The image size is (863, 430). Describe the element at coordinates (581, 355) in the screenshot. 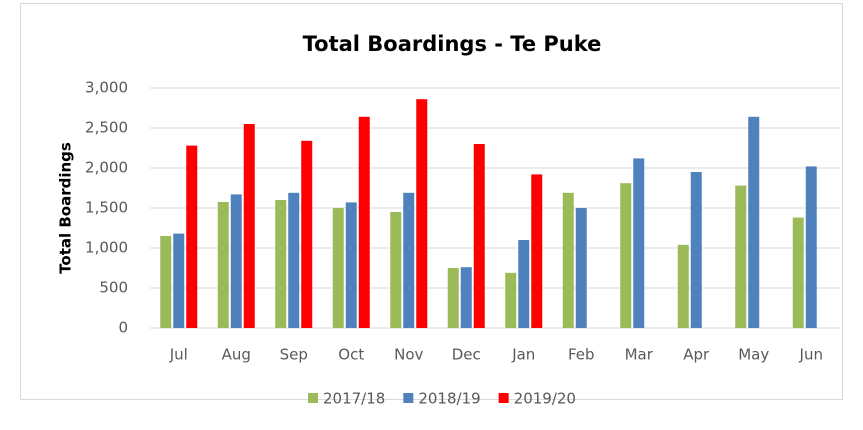

I see `x-tick-label: Feb` at that location.